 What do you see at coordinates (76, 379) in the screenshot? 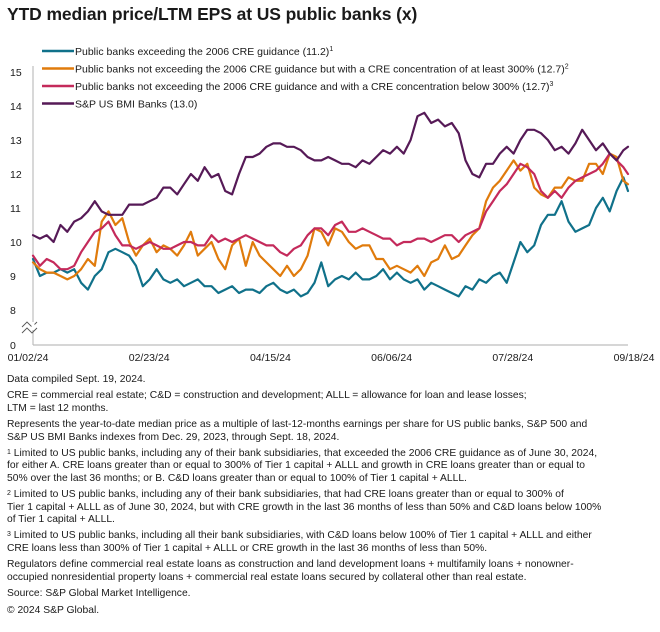
I see `note-compiled: Data compiled Sept. 19, 2024.` at bounding box center [76, 379].